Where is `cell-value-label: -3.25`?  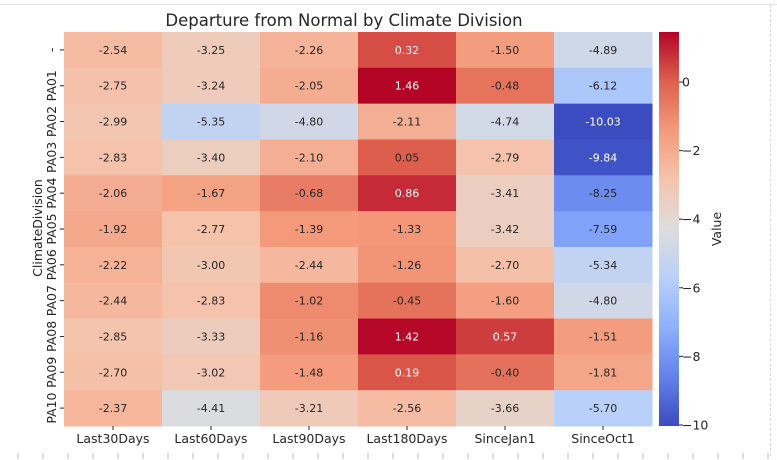 cell-value-label: -3.25 is located at coordinates (211, 50).